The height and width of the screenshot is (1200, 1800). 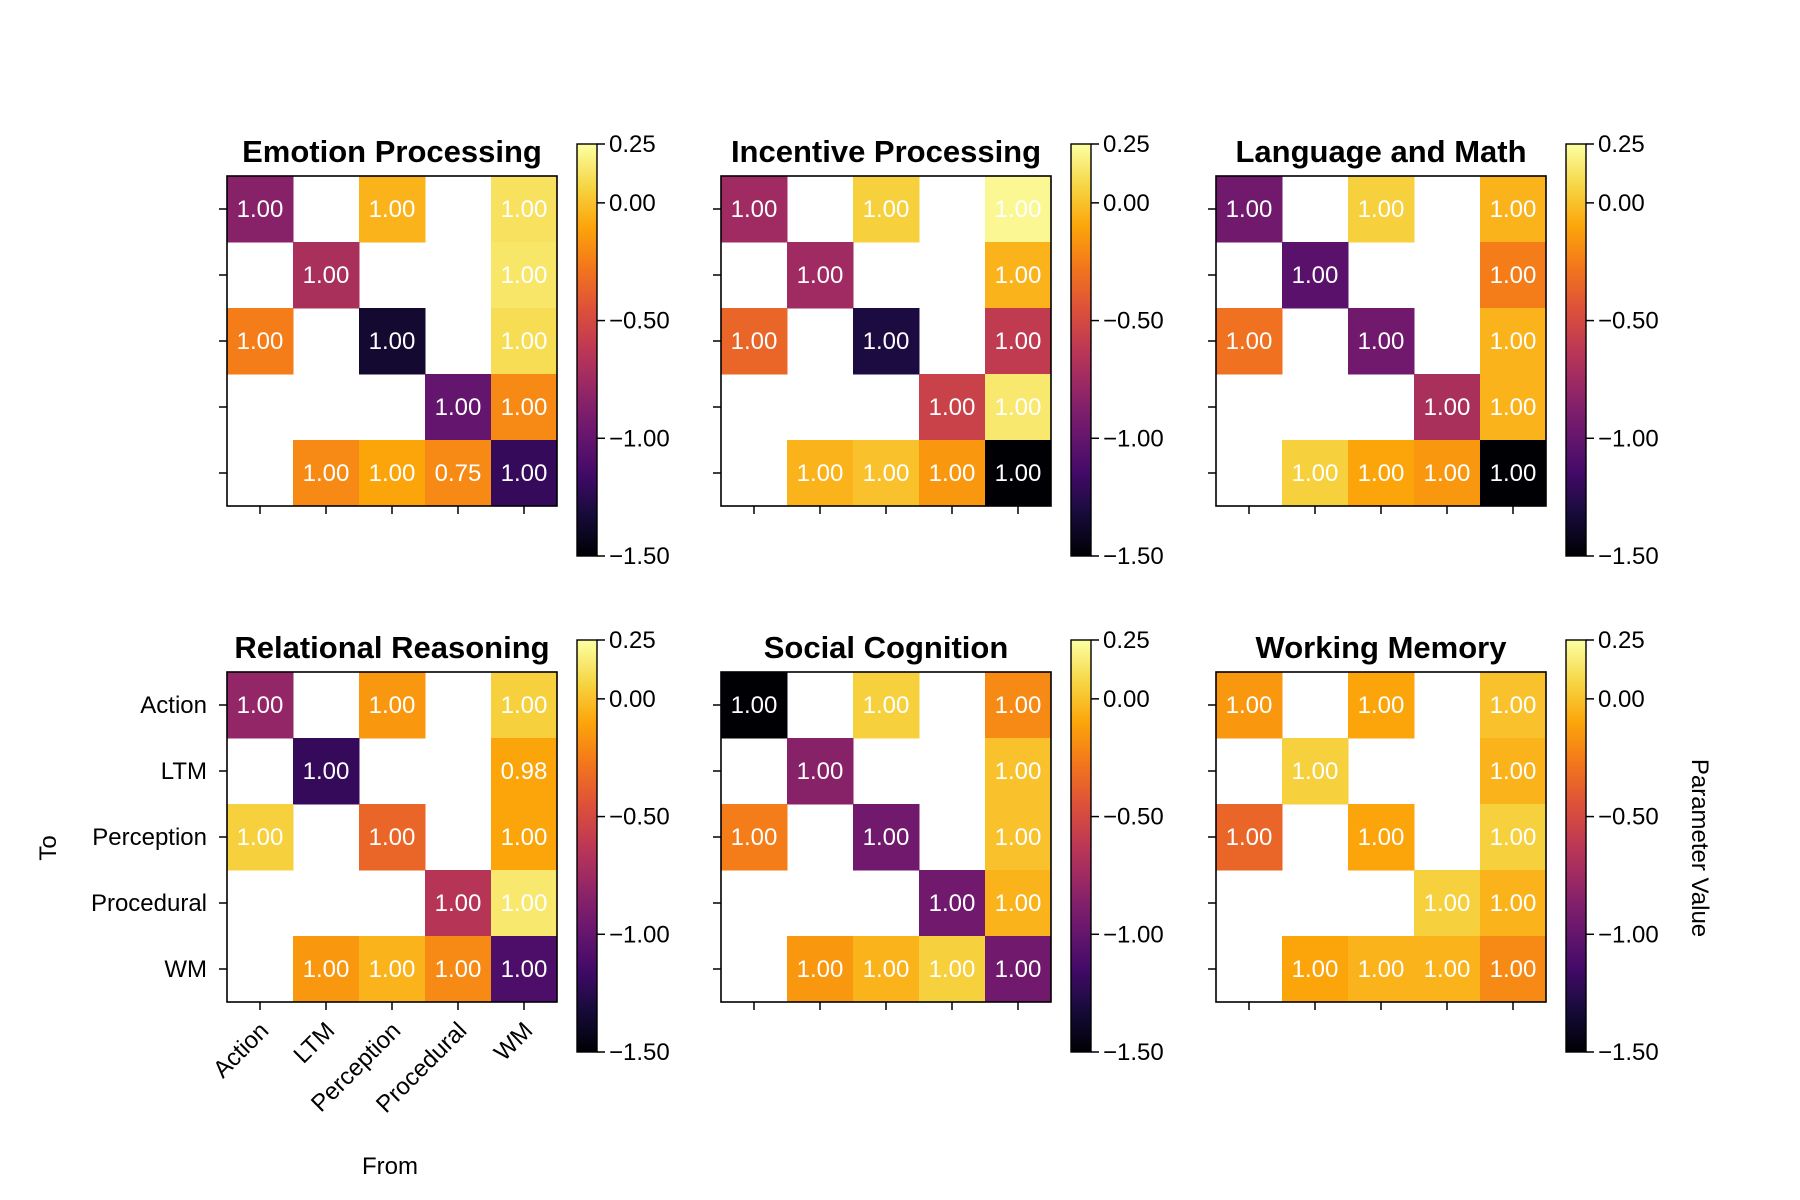 What do you see at coordinates (391, 647) in the screenshot?
I see `panel-title: Relational Reasoning` at bounding box center [391, 647].